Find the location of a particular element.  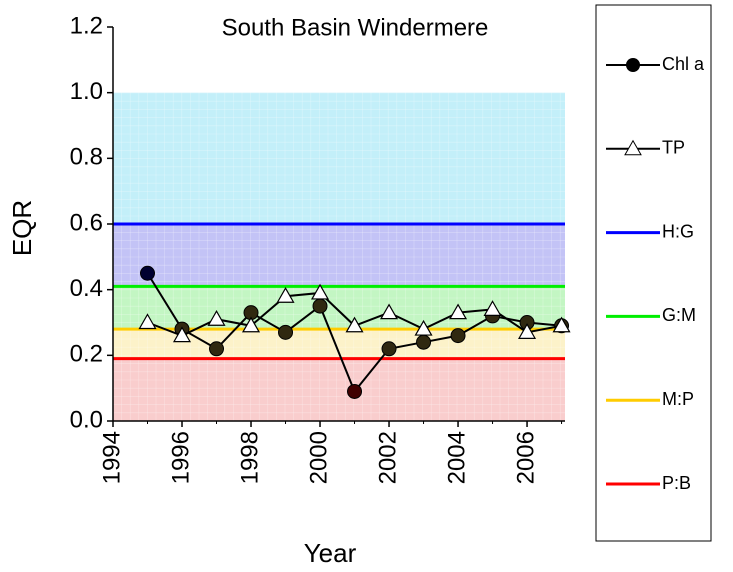

legend-label: Chl a is located at coordinates (683, 64).